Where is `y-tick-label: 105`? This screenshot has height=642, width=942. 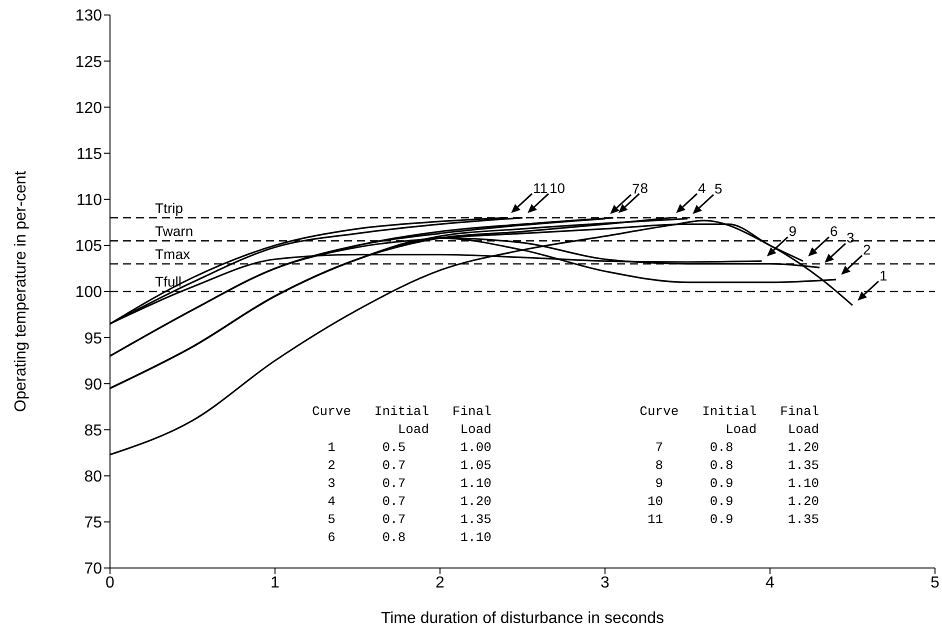 y-tick-label: 105 is located at coordinates (88, 247).